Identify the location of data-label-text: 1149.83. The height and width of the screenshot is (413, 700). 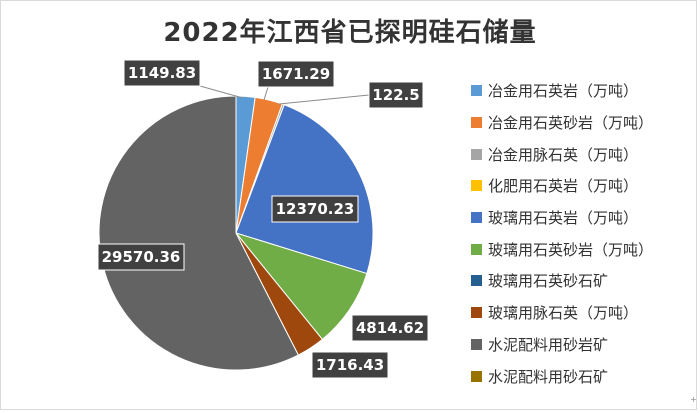
(162, 73).